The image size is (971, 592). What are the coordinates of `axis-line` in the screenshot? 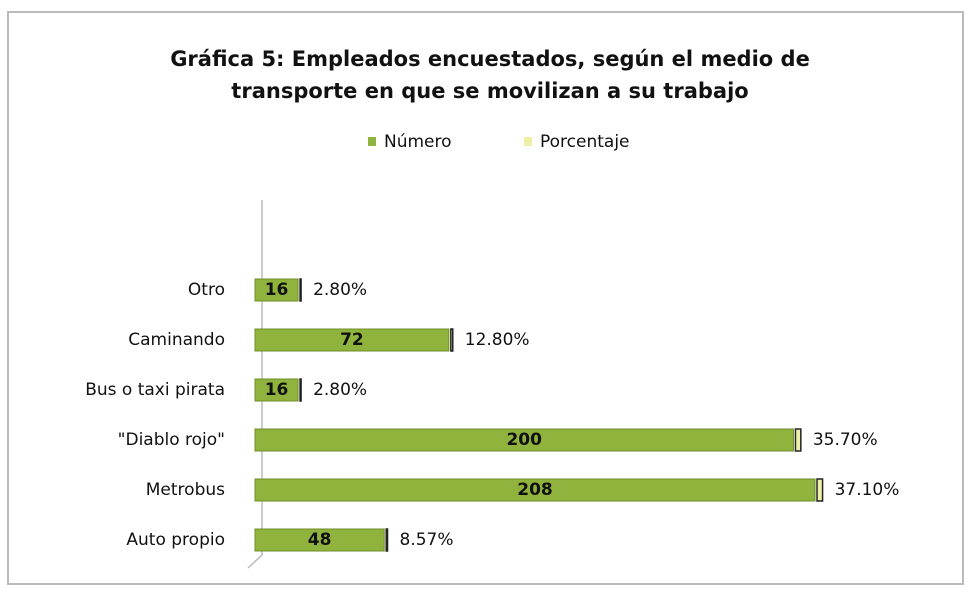 It's located at (255, 384).